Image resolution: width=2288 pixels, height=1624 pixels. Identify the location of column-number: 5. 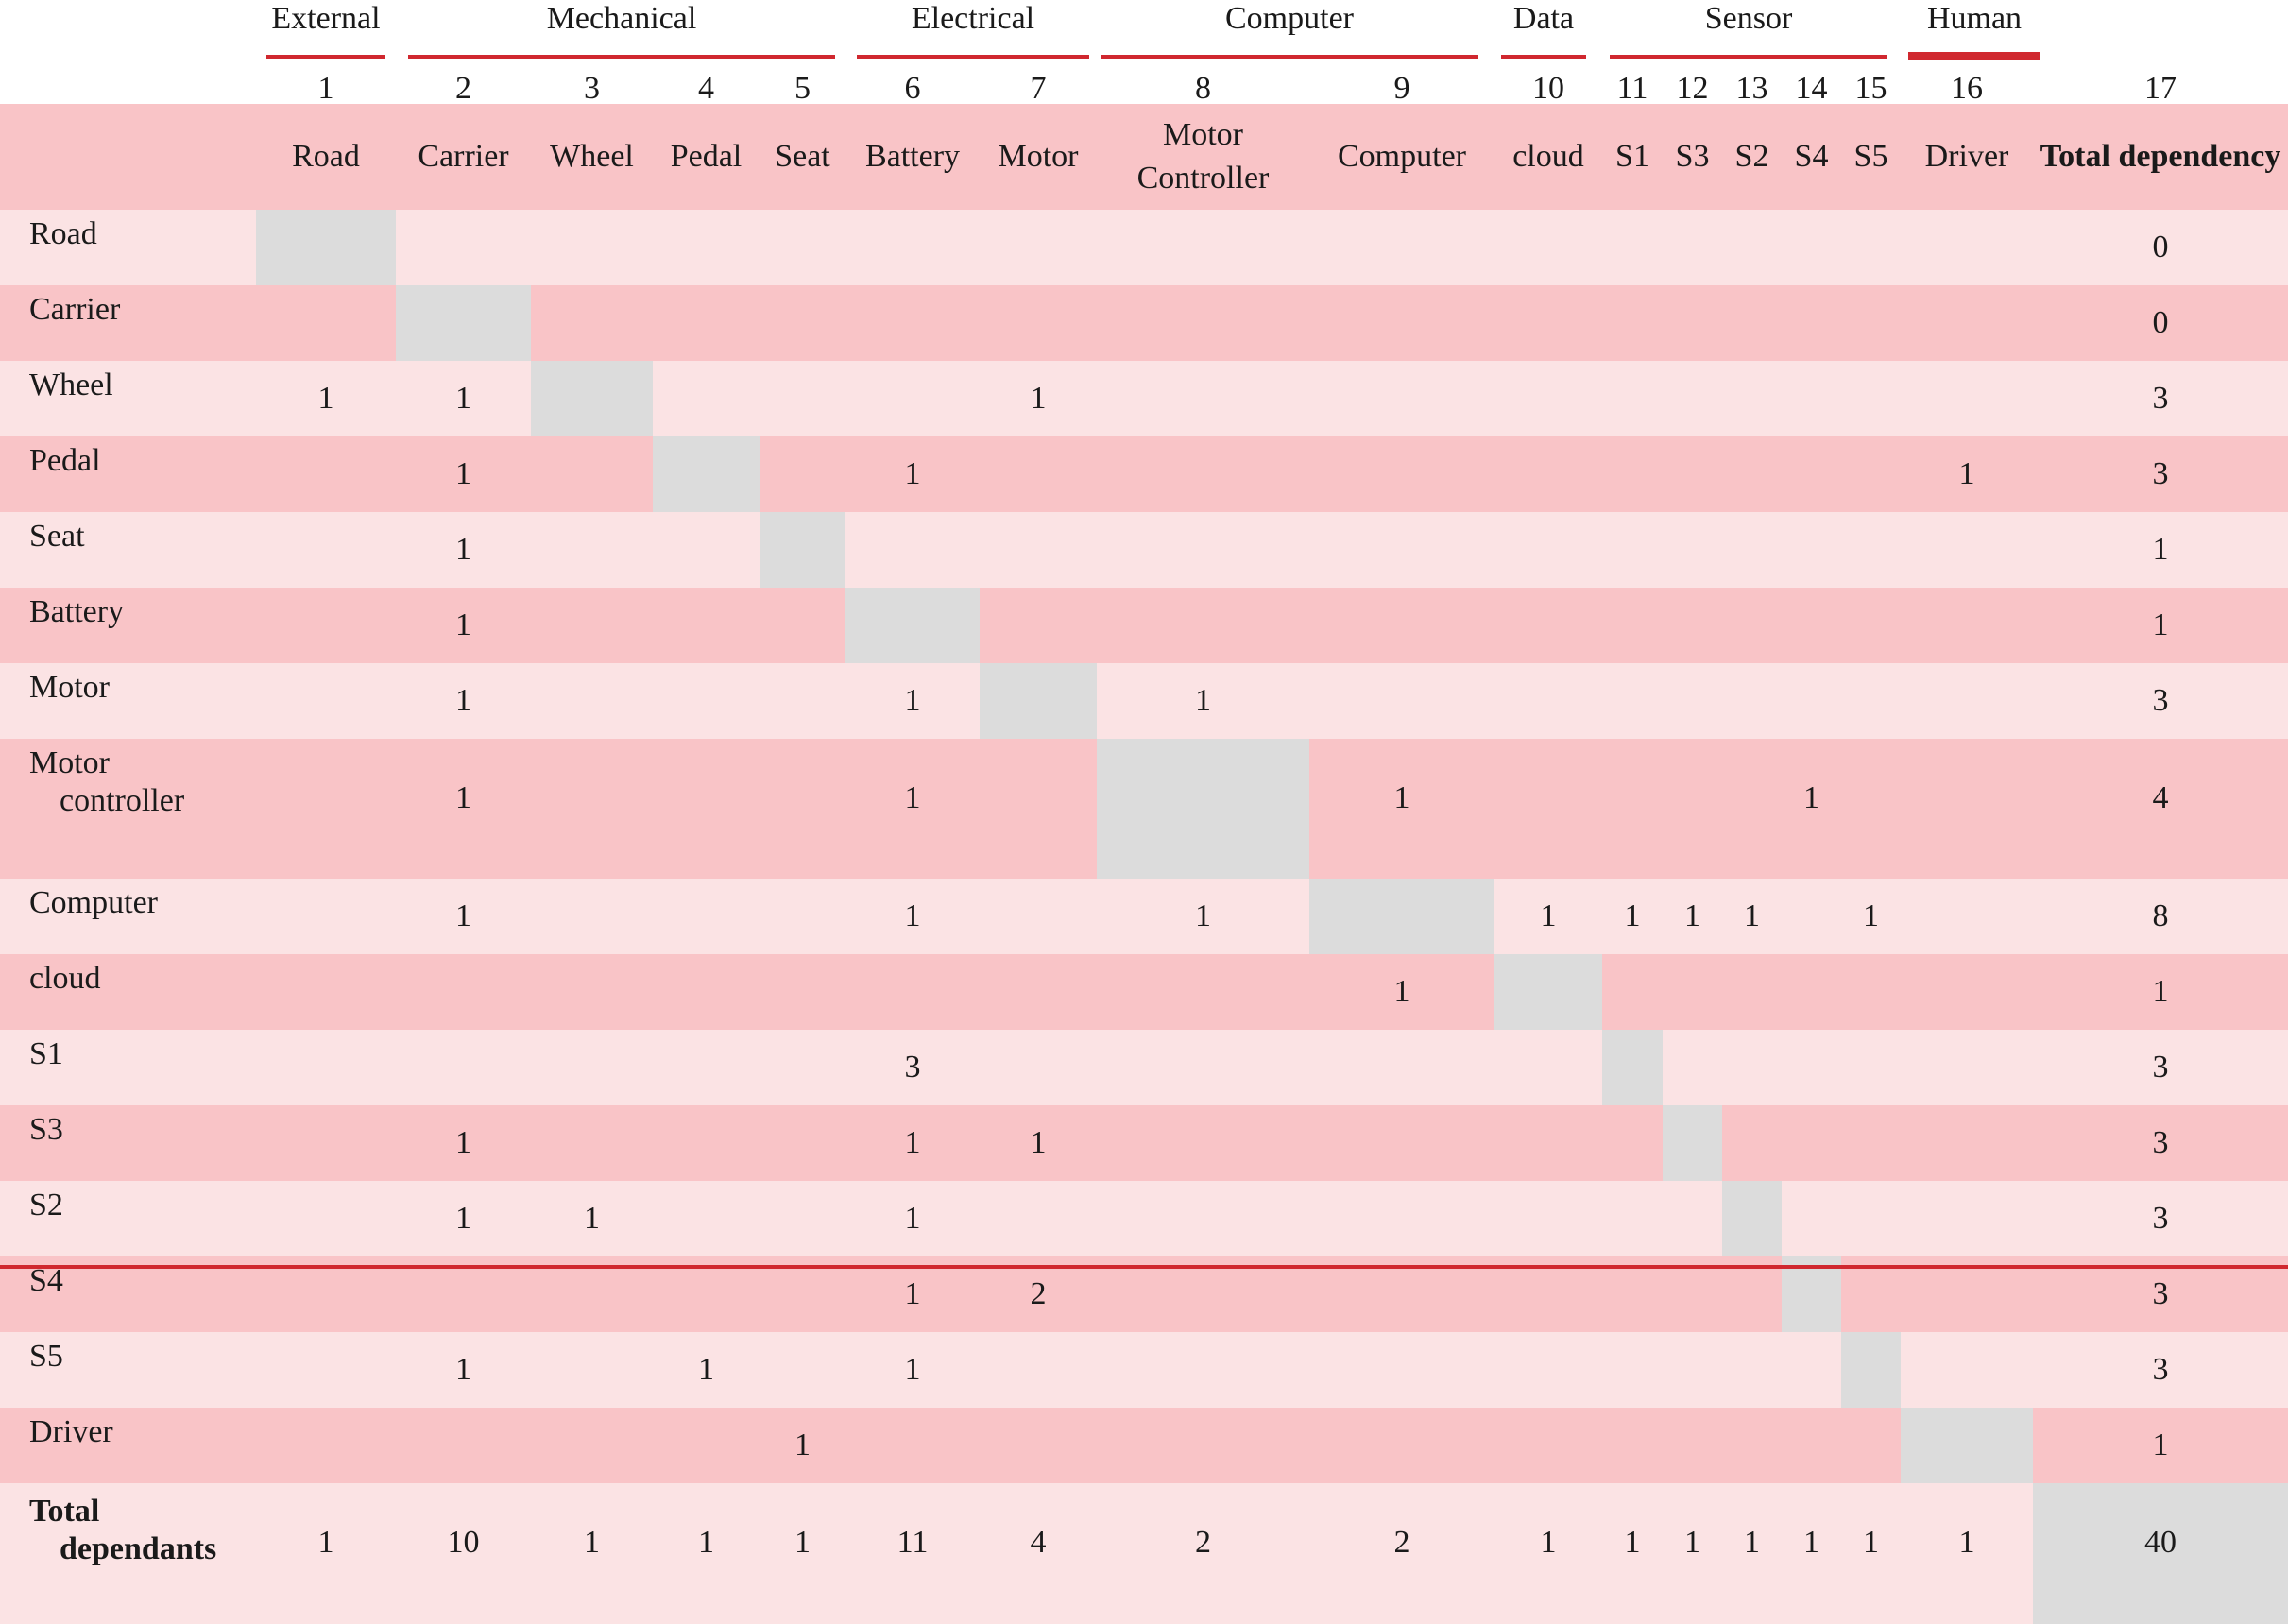
(802, 86).